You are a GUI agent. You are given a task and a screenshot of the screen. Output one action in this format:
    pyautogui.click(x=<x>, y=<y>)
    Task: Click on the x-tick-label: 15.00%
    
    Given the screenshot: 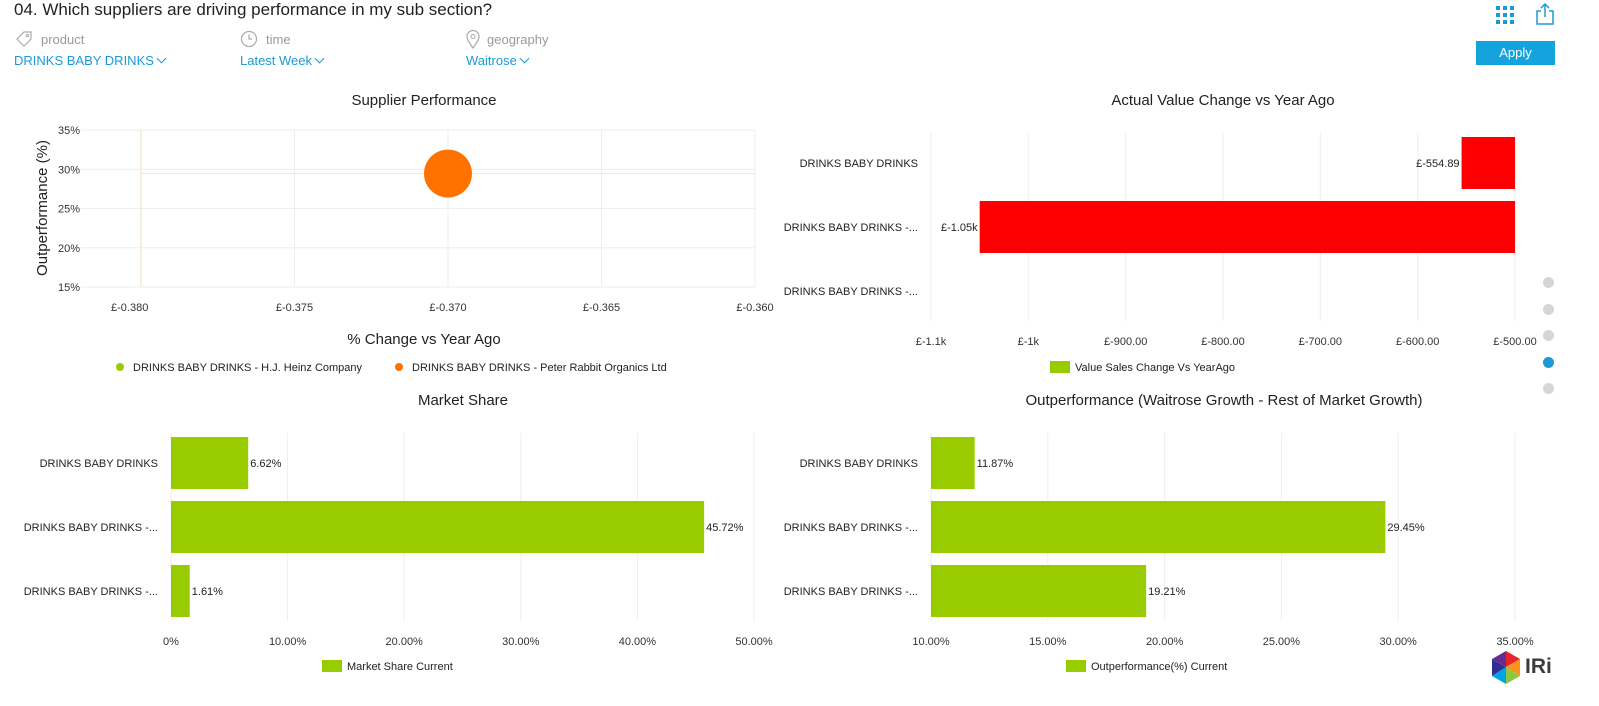 What is the action you would take?
    pyautogui.click(x=1048, y=642)
    